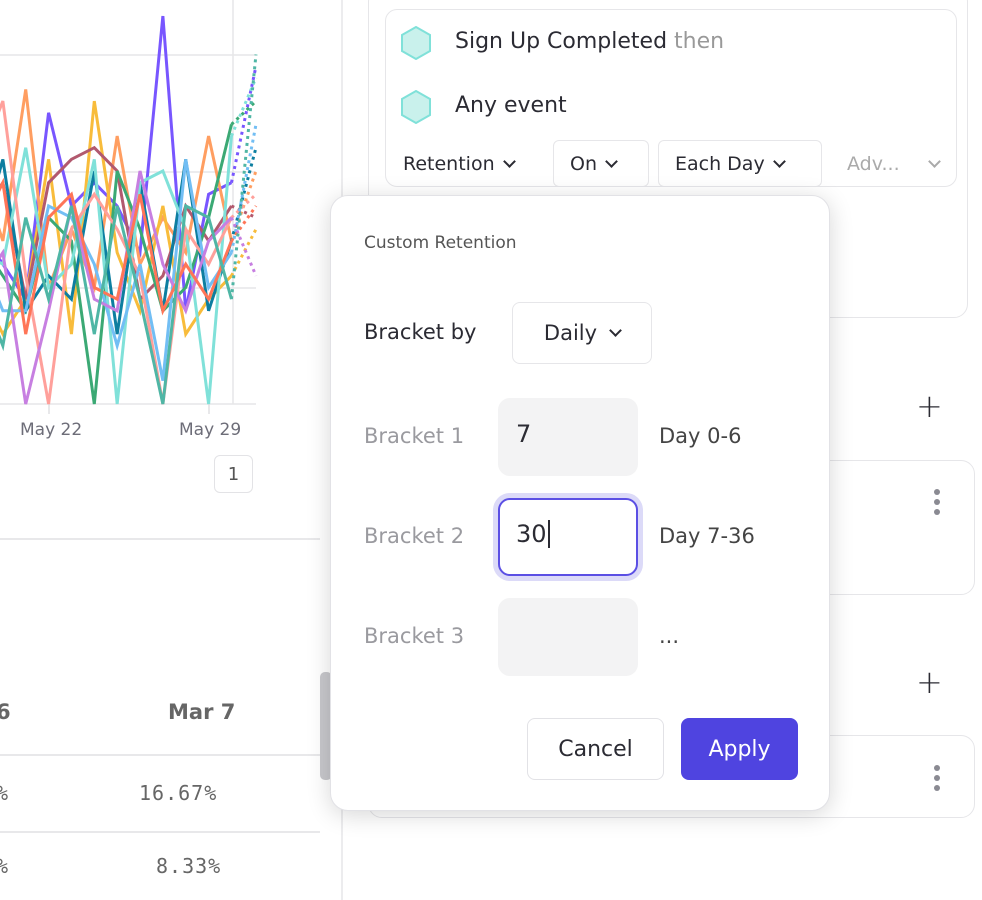 The image size is (982, 900). Describe the element at coordinates (414, 536) in the screenshot. I see `bracket-label: Bracket 2` at that location.